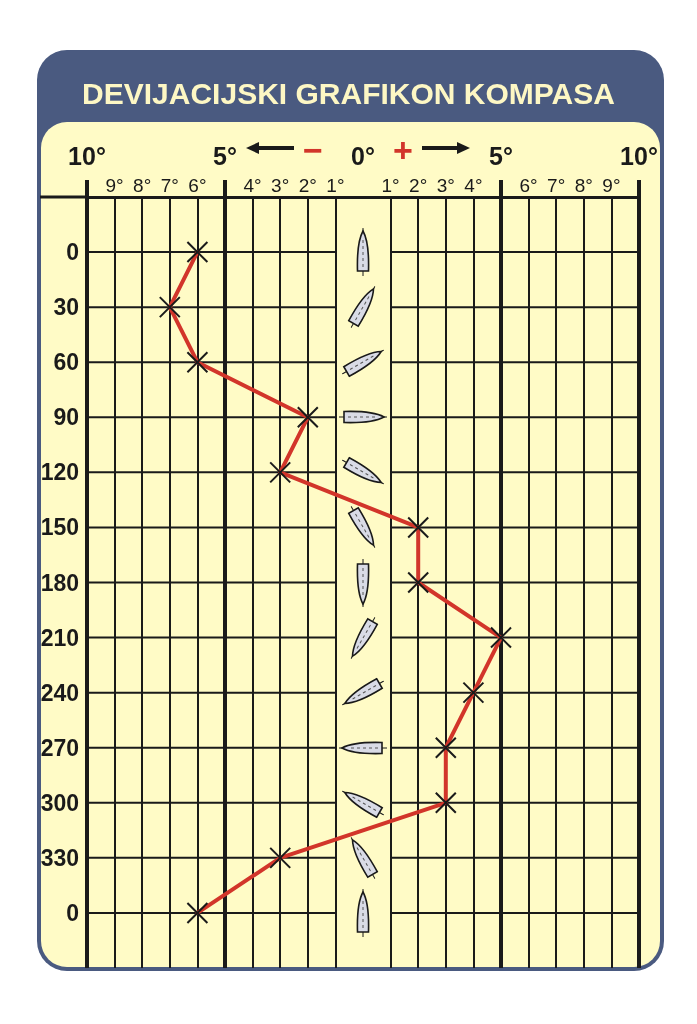  Describe the element at coordinates (348, 93) in the screenshot. I see `chart-title: DEVIJACIJSKI GRAFIKON KOMPASA` at that location.